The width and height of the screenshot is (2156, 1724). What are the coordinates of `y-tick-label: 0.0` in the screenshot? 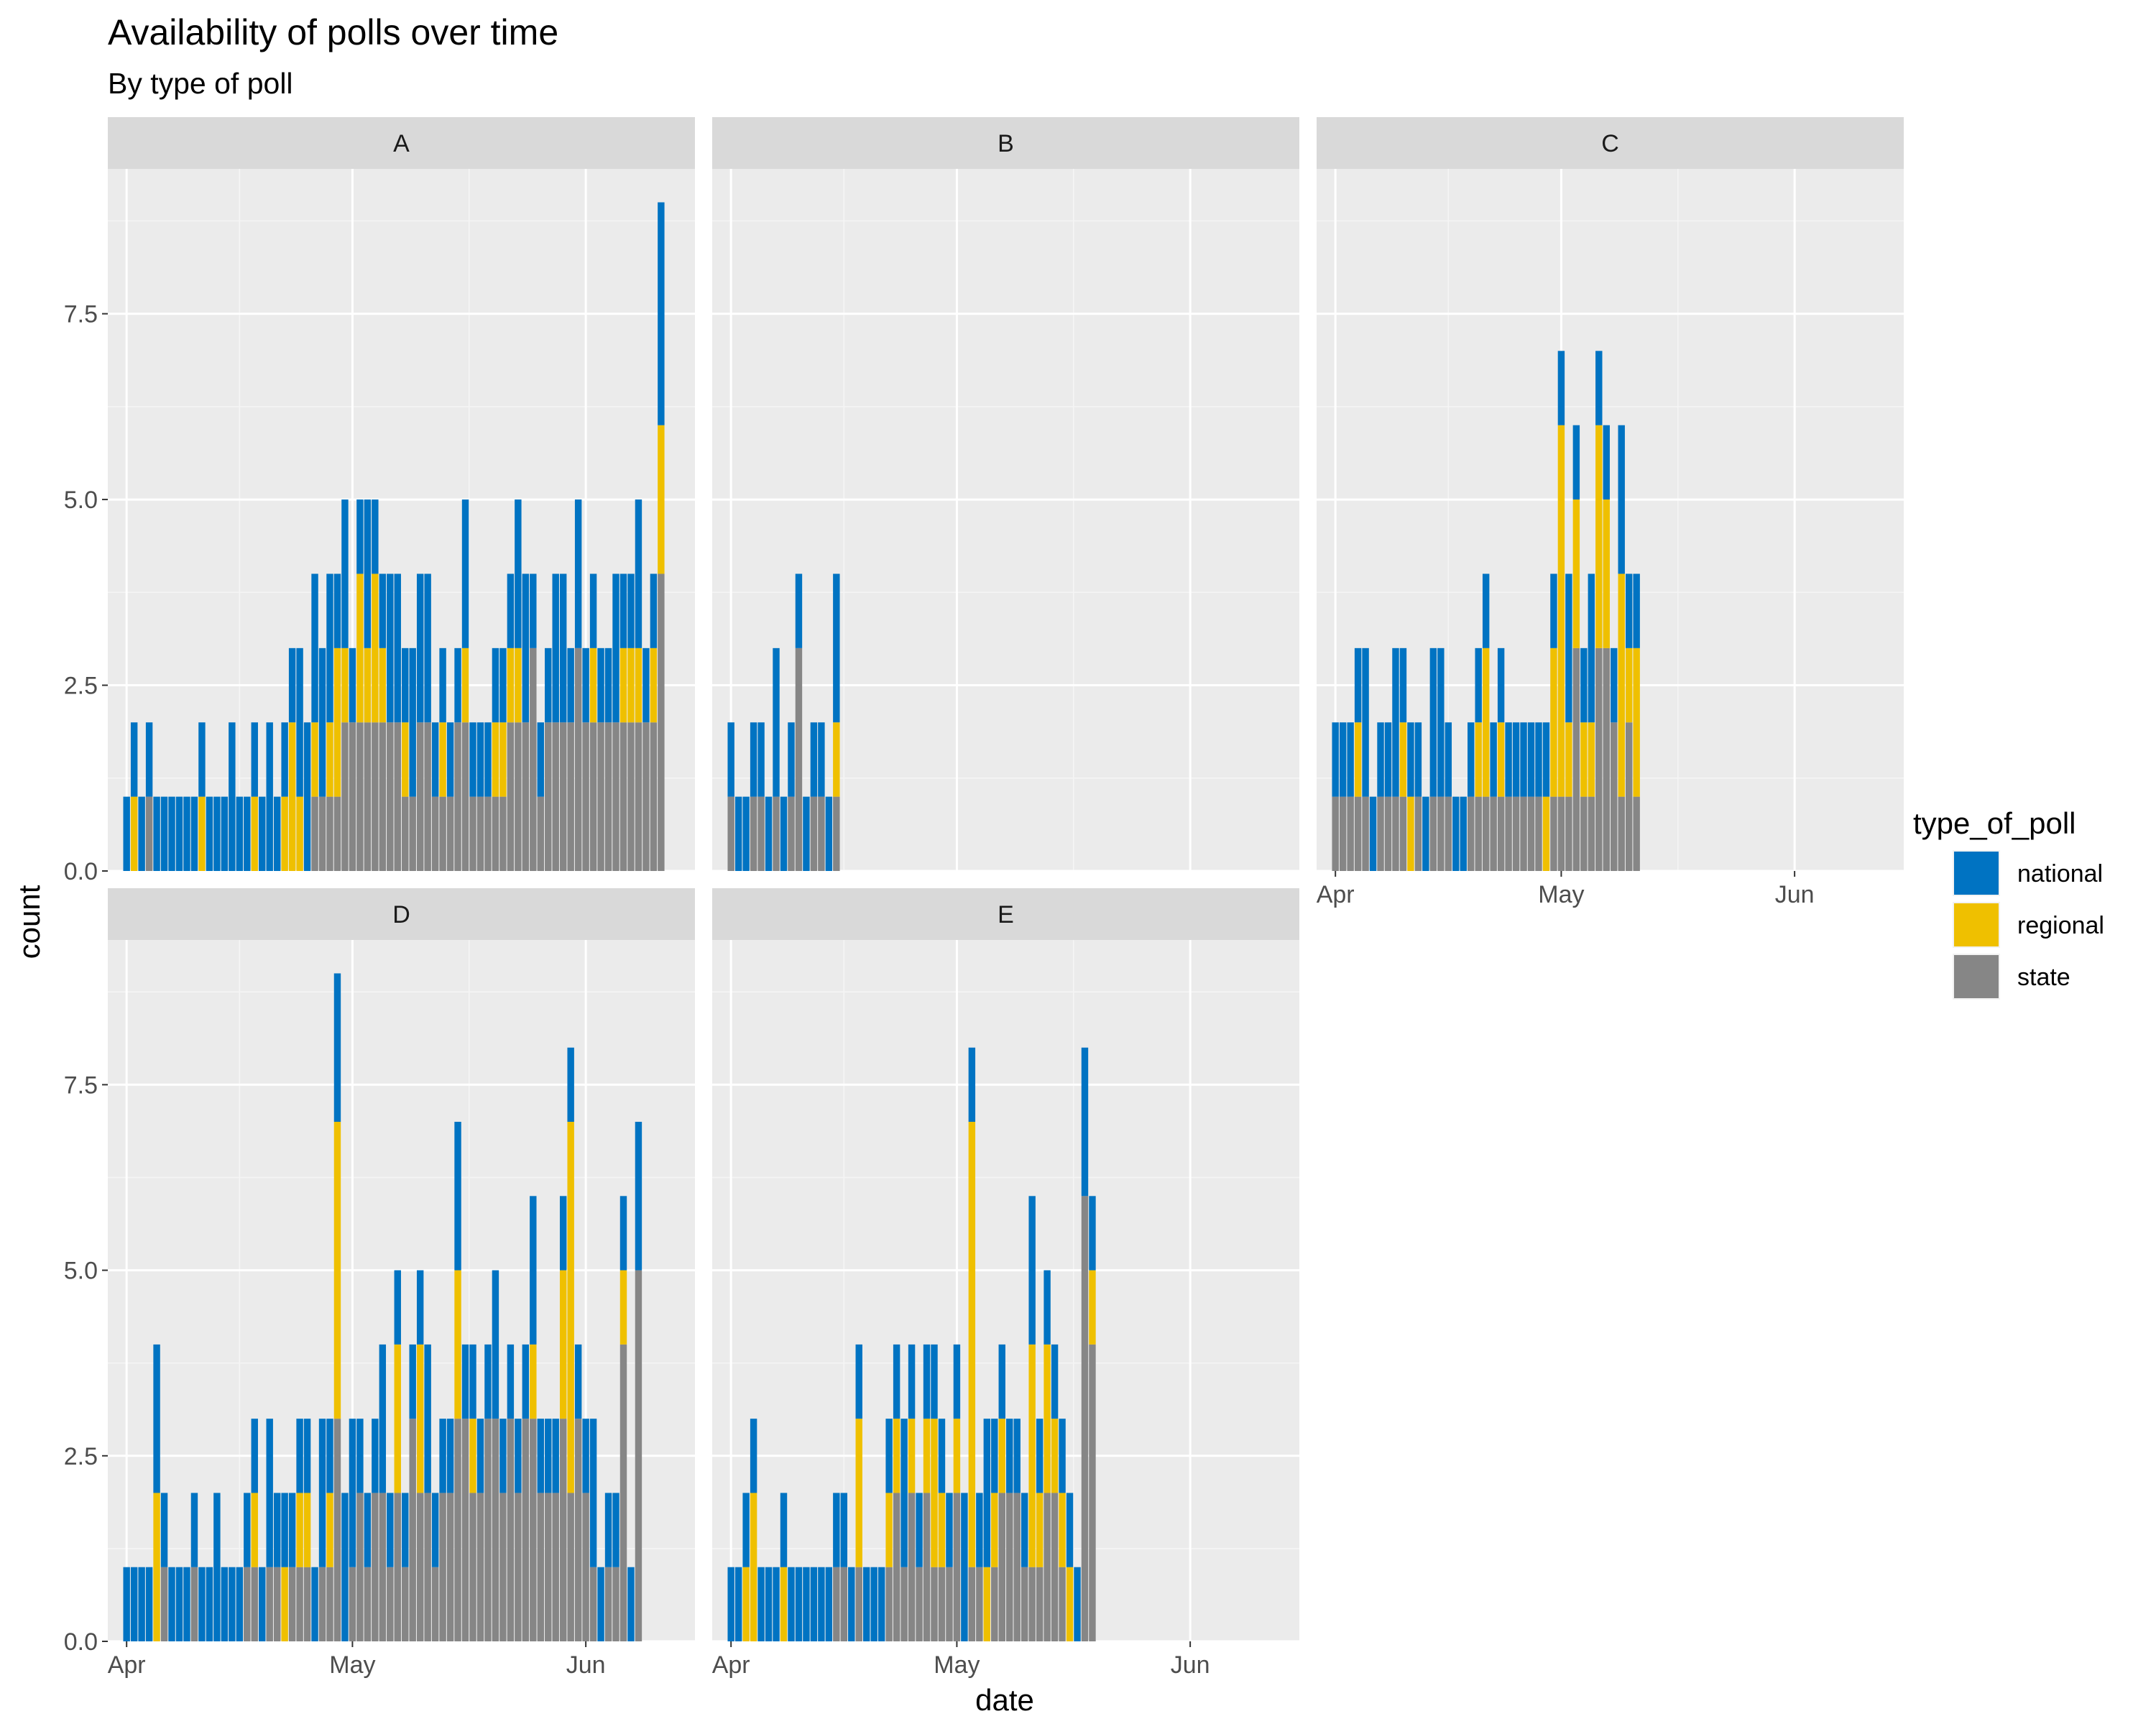 It's located at (81, 871).